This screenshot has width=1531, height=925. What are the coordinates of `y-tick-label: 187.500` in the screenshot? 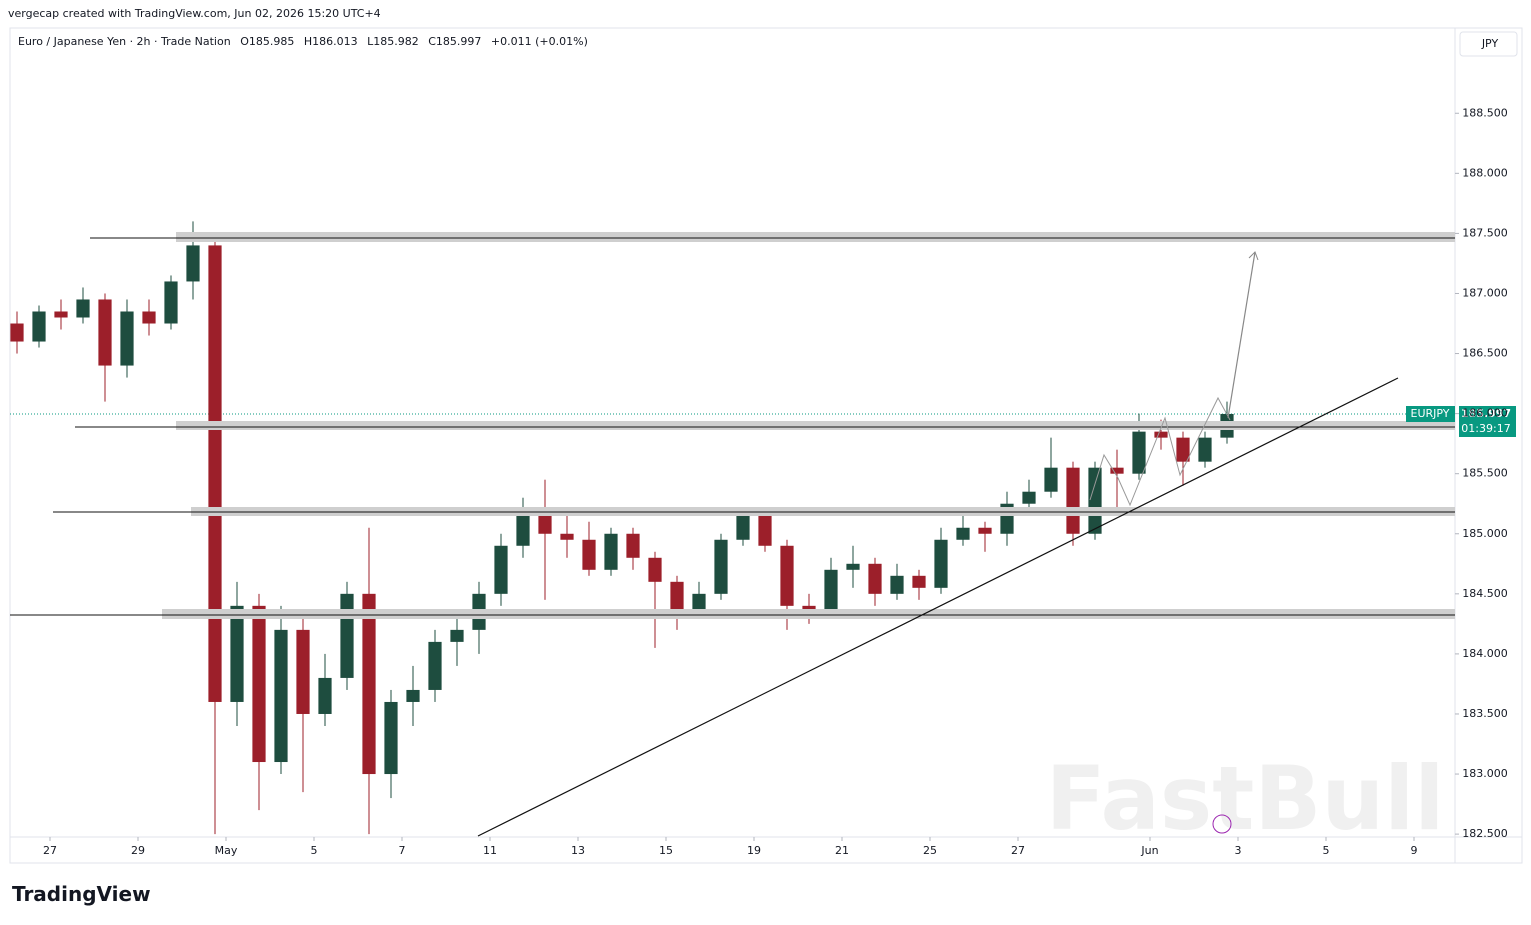 It's located at (1485, 232).